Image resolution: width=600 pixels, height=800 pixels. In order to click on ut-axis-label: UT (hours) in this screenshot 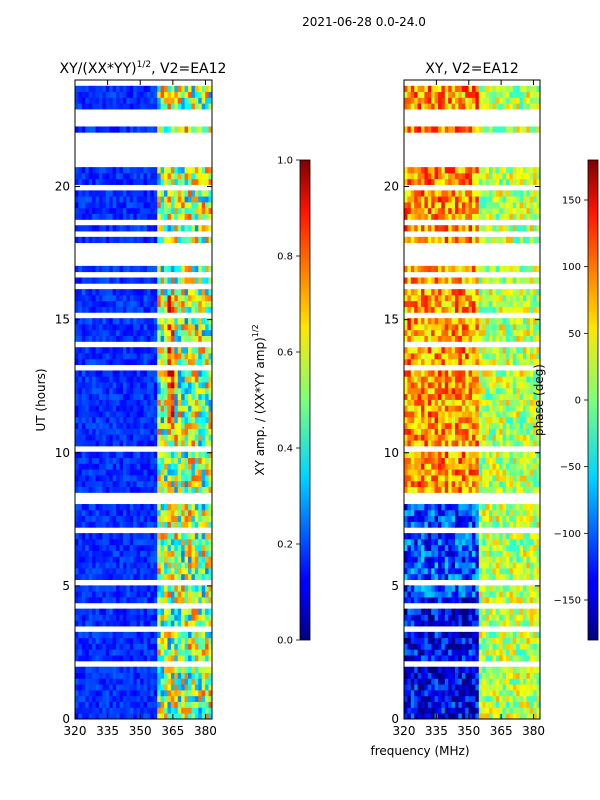, I will do `click(41, 399)`.